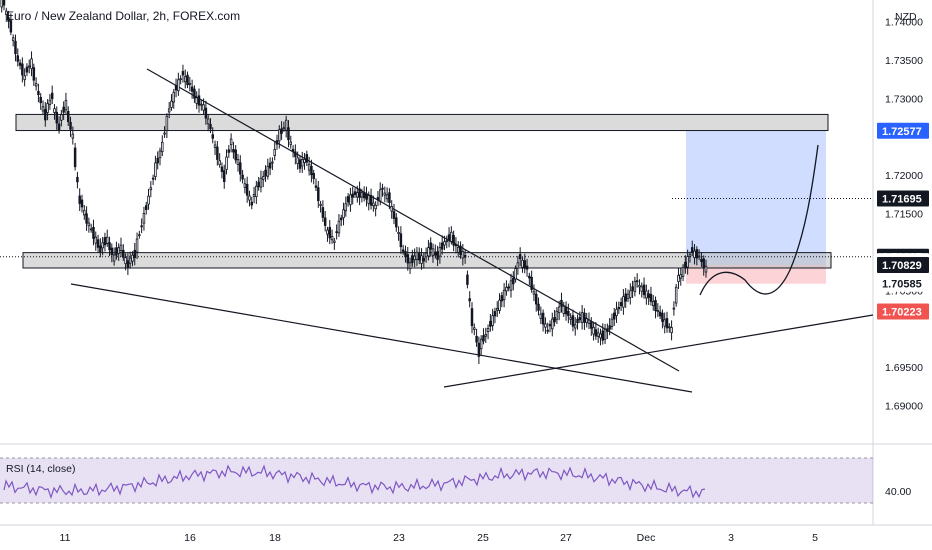  What do you see at coordinates (904, 214) in the screenshot?
I see `y-tick-label: 1.71500` at bounding box center [904, 214].